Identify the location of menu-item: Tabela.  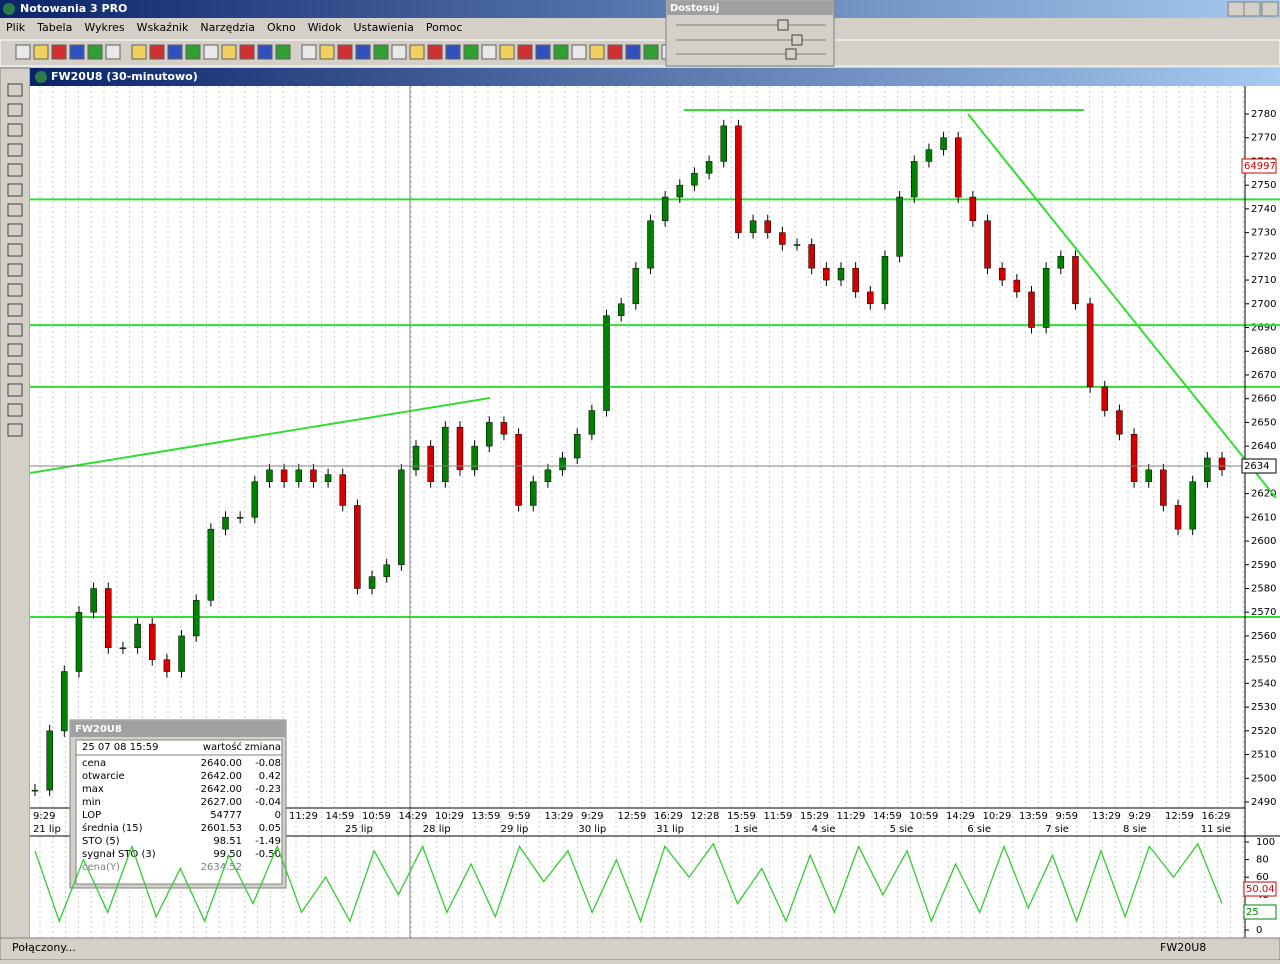
(54, 27).